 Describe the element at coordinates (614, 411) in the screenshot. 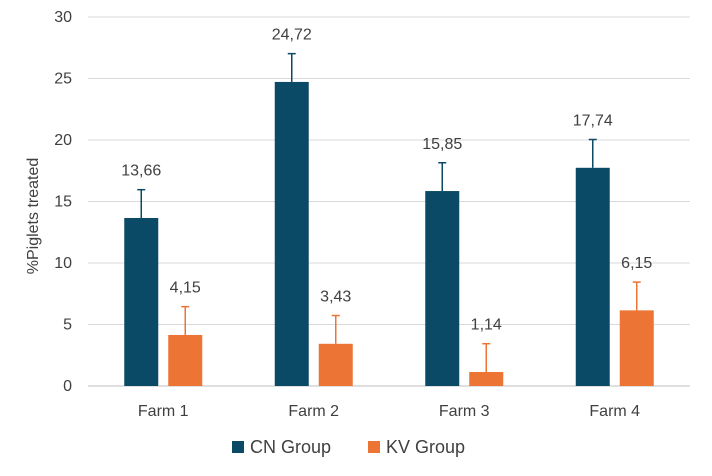

I see `x-tick-label-farm-4: Farm 4` at that location.